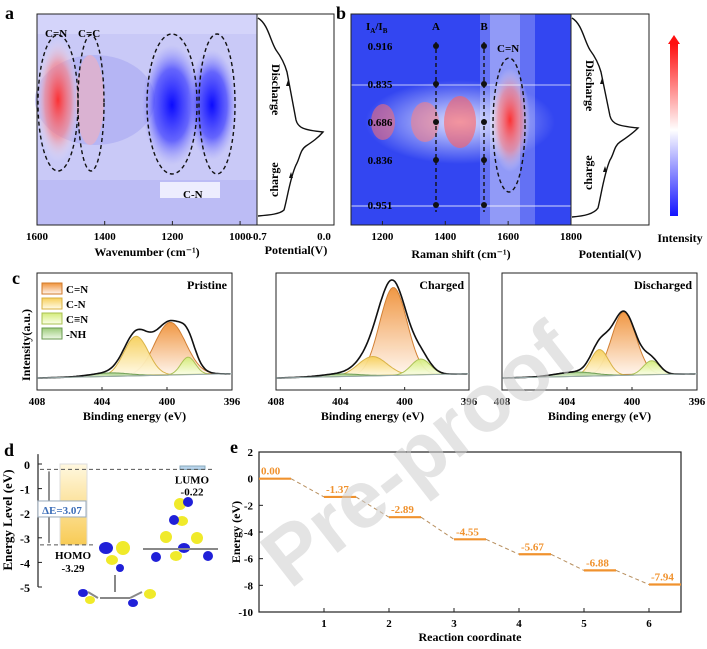 The height and width of the screenshot is (649, 707). Describe the element at coordinates (76, 305) in the screenshot. I see `legend-label: C-N` at that location.